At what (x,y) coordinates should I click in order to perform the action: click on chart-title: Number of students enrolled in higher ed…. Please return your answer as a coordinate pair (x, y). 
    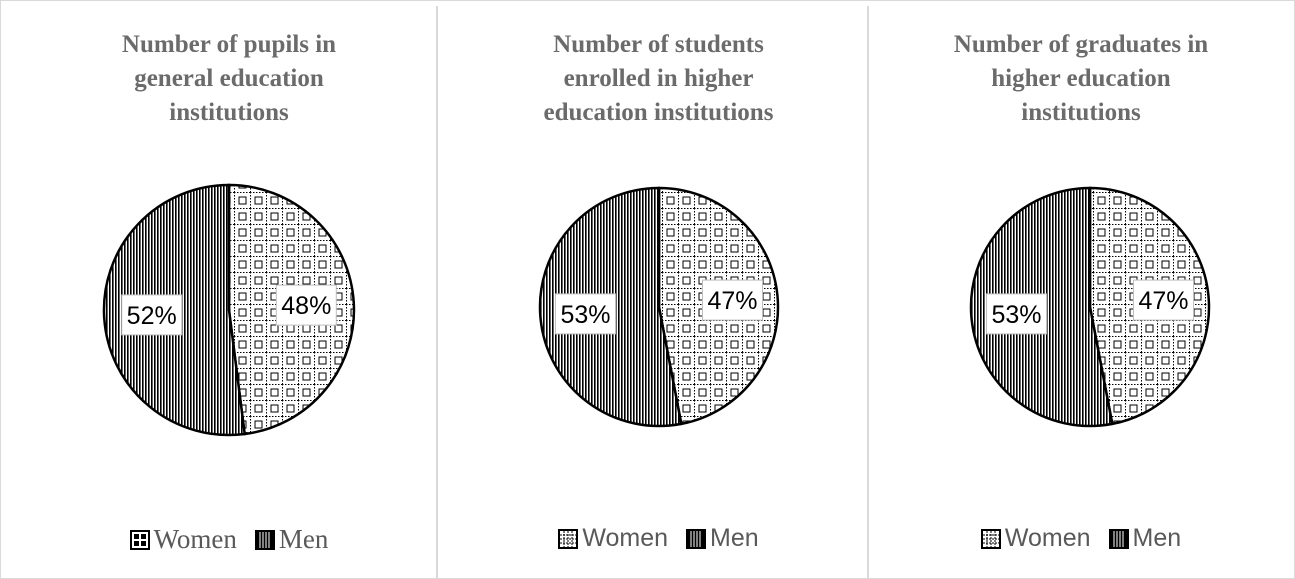
    Looking at the image, I should click on (658, 78).